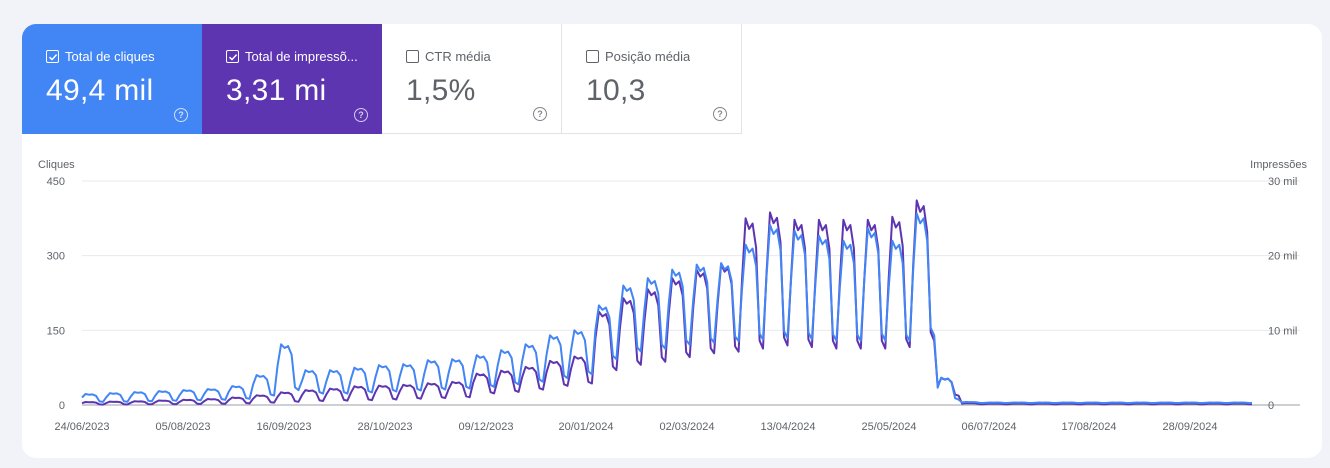 The width and height of the screenshot is (1330, 468). I want to click on left-tick-label: 150, so click(56, 331).